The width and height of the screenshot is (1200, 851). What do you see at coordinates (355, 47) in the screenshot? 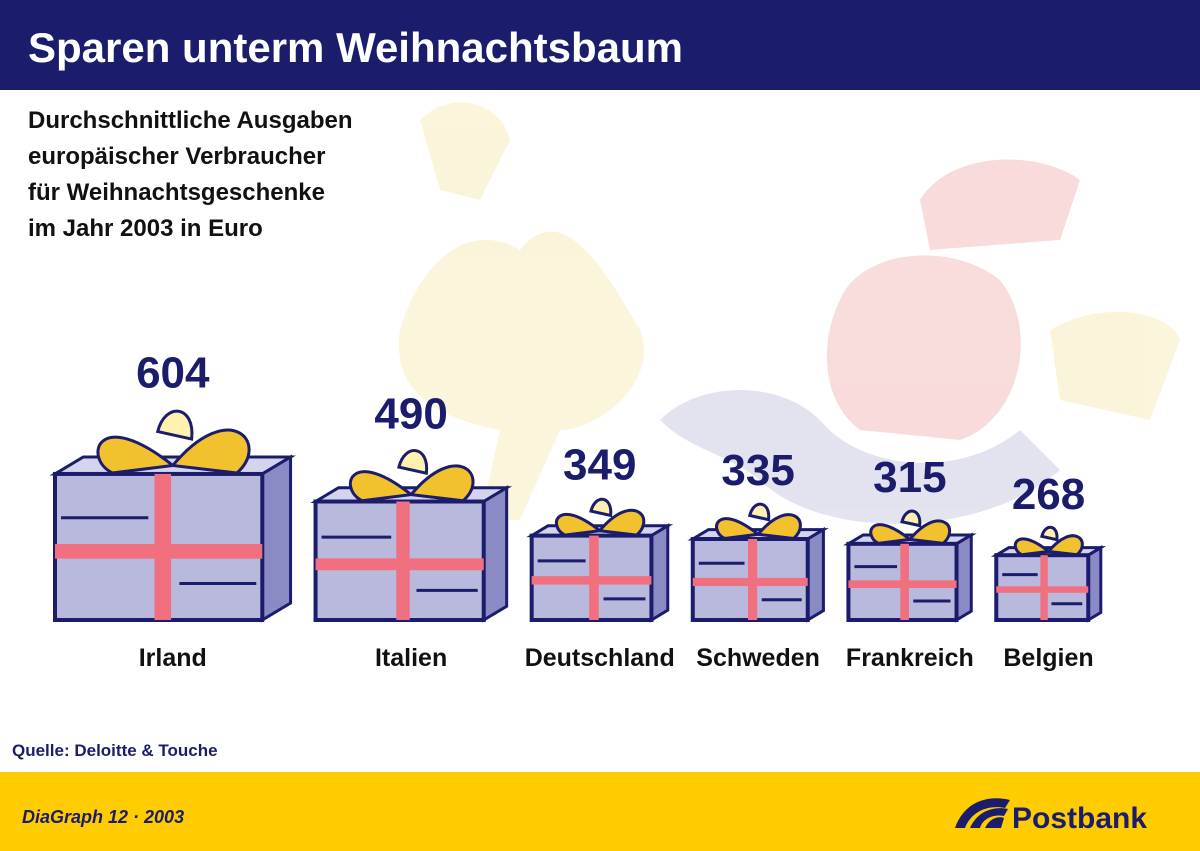
I see `chart-title: Sparen unterm Weihnachtsbaum` at bounding box center [355, 47].